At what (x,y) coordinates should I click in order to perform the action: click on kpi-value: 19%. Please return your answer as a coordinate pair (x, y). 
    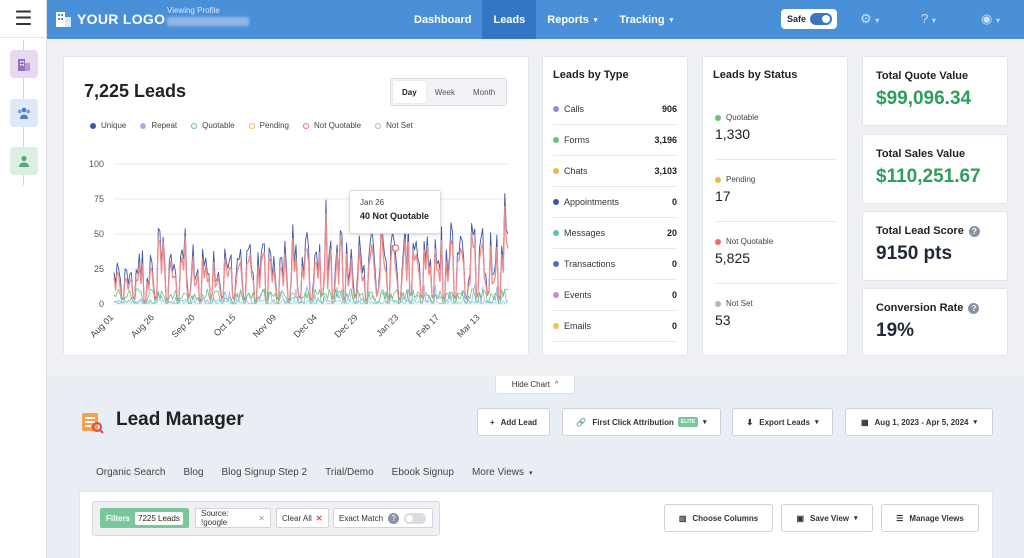
    Looking at the image, I should click on (895, 330).